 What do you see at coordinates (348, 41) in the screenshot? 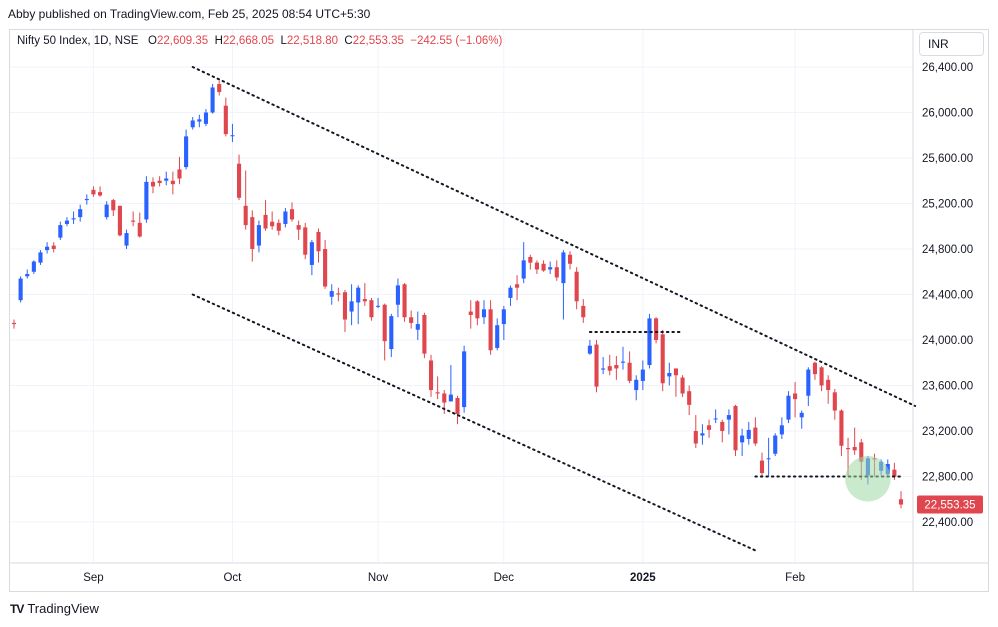
I see `close-label: C` at bounding box center [348, 41].